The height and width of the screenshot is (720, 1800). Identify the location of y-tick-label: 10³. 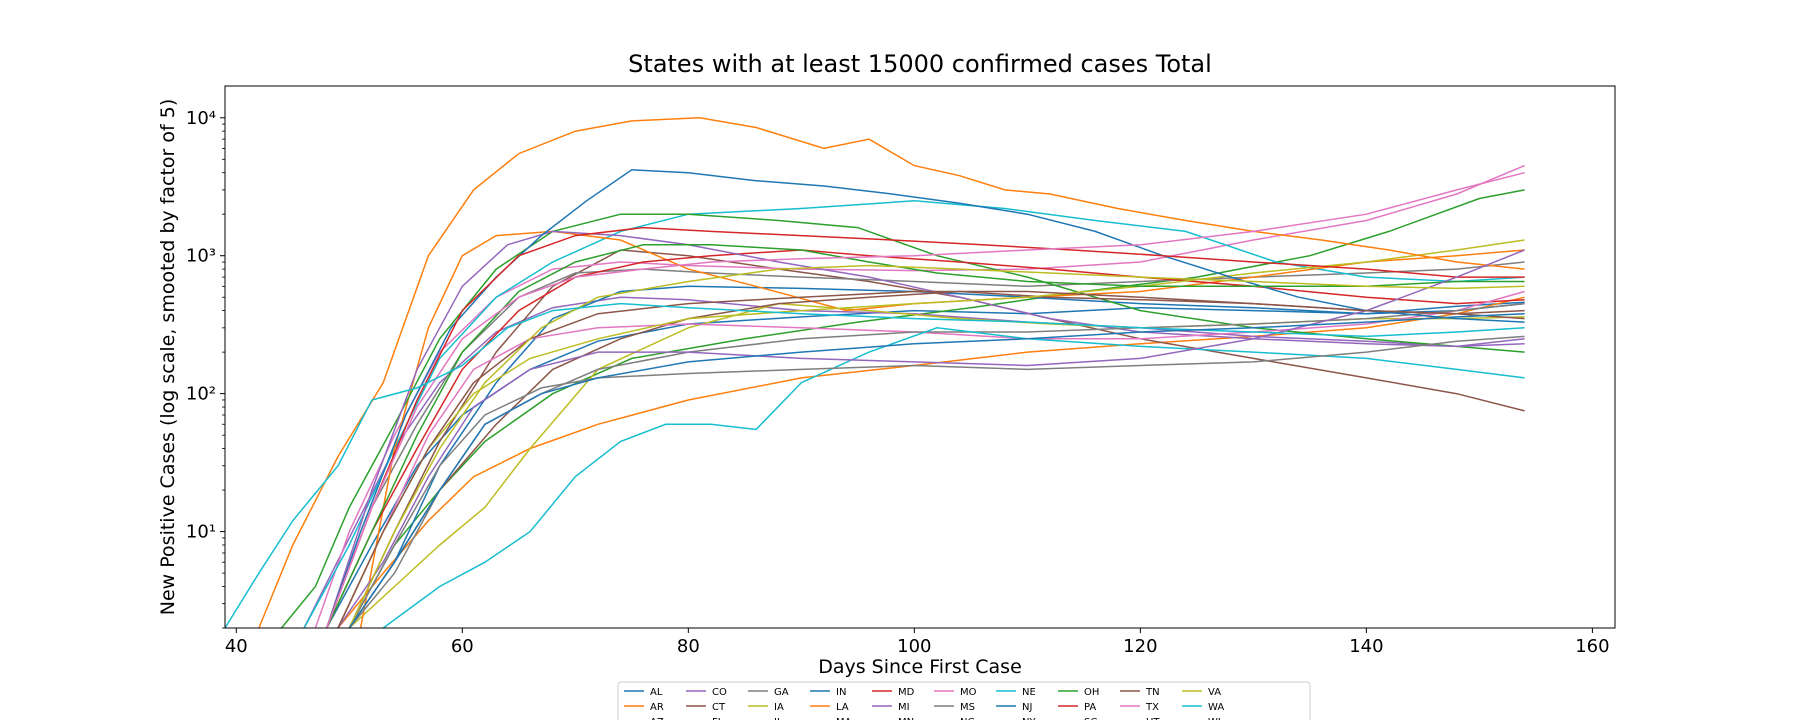
(201, 256).